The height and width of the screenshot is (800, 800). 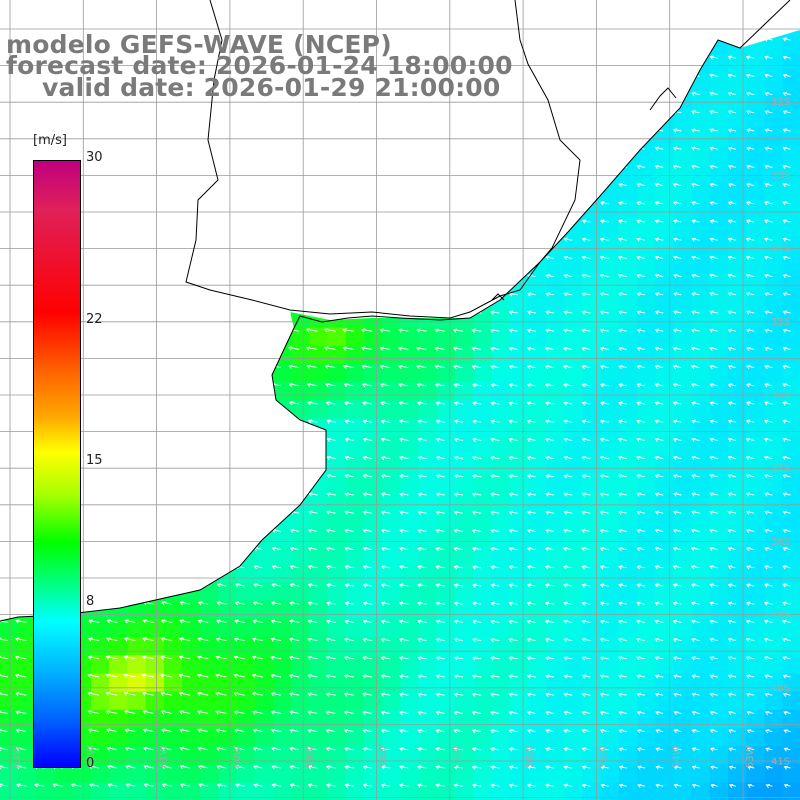 I want to click on longitude-label: 57W, so click(x=457, y=756).